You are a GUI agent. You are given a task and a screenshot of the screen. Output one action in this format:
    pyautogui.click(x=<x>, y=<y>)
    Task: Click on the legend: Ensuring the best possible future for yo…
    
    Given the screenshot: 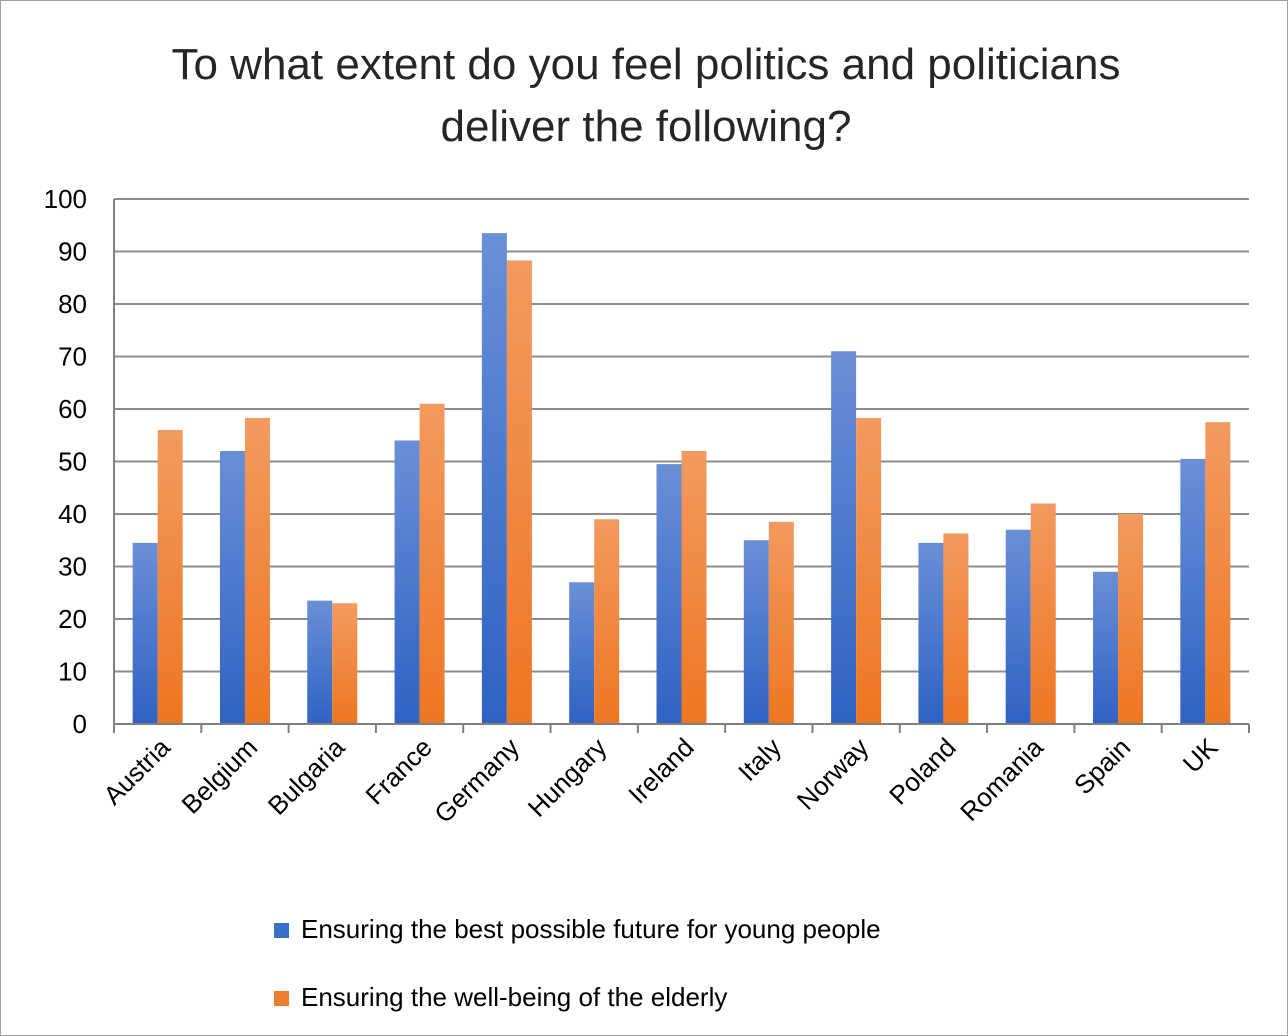 What is the action you would take?
    pyautogui.click(x=577, y=963)
    